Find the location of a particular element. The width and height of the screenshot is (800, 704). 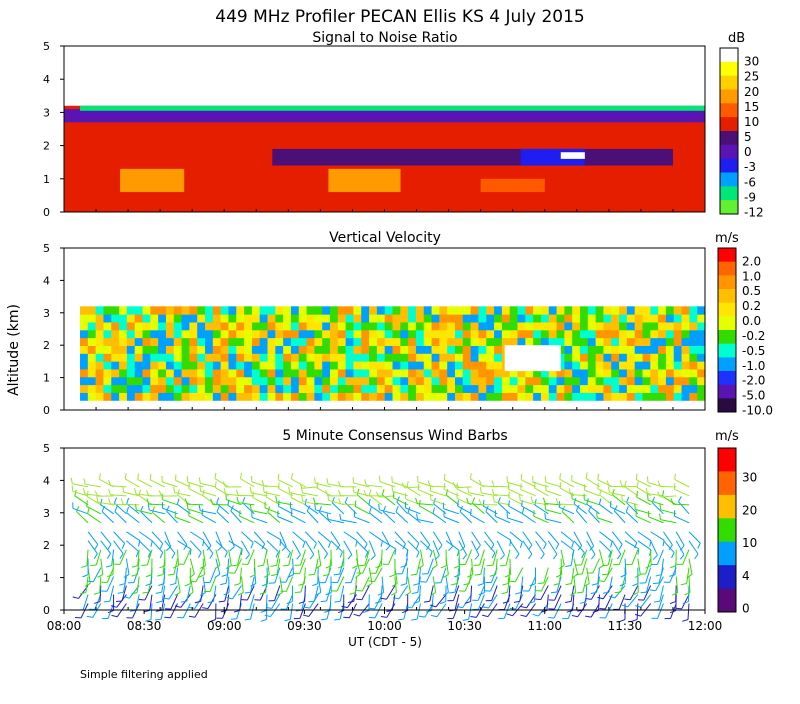

colorbar-label: 25 is located at coordinates (751, 77).